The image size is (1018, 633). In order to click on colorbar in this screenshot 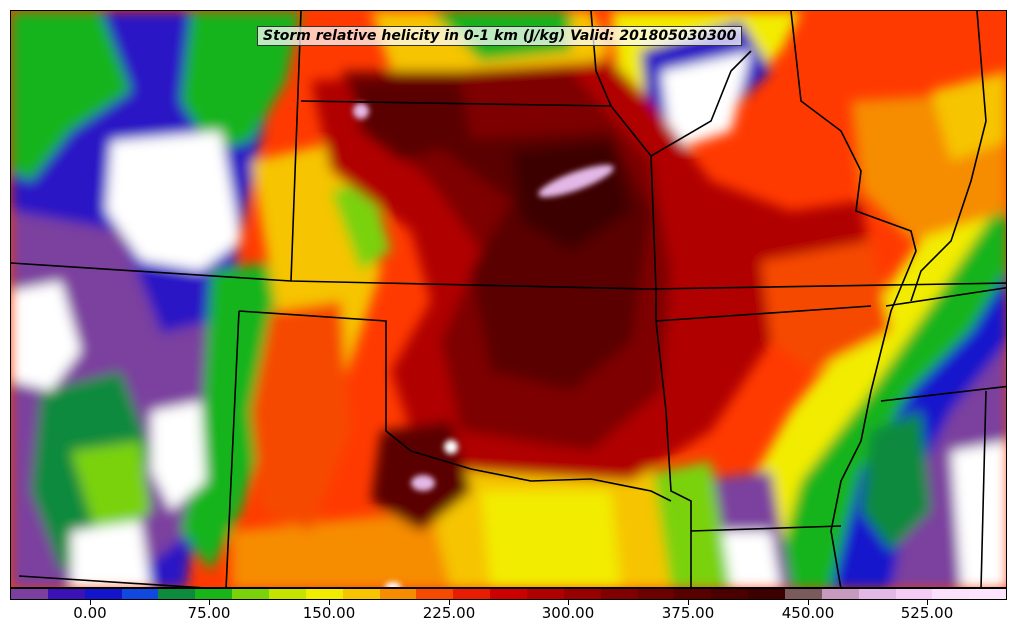, I will do `click(508, 594)`.